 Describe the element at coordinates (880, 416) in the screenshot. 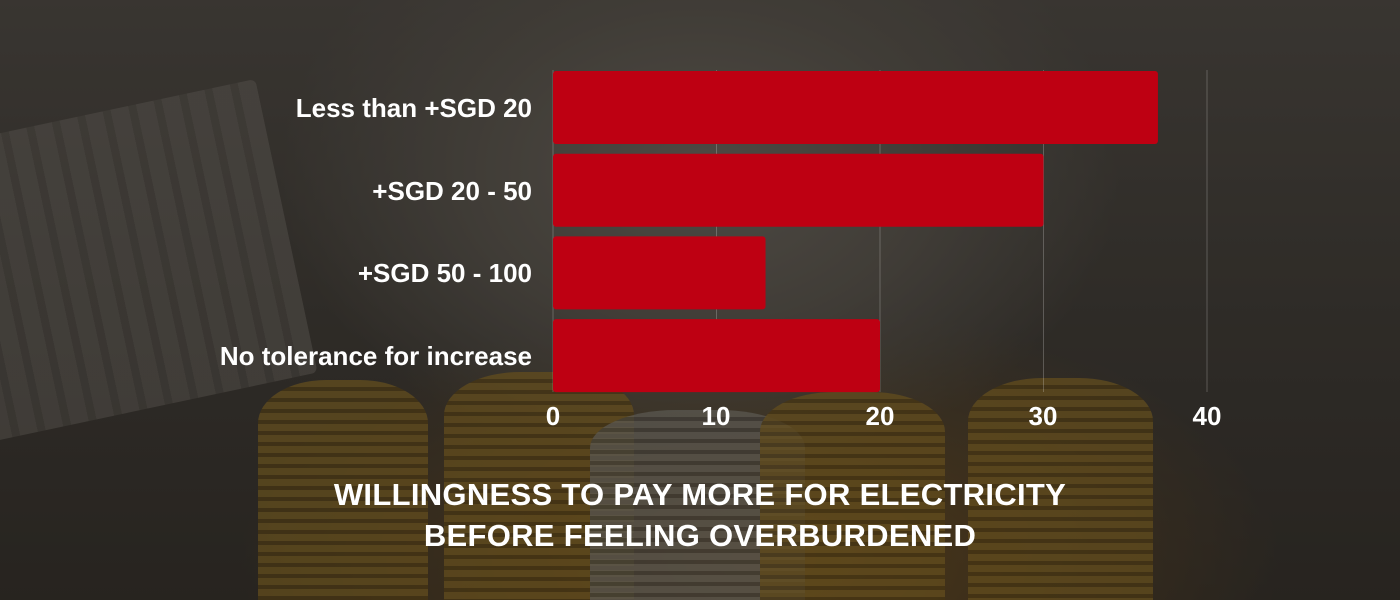

I see `x-tick-label: 20` at that location.